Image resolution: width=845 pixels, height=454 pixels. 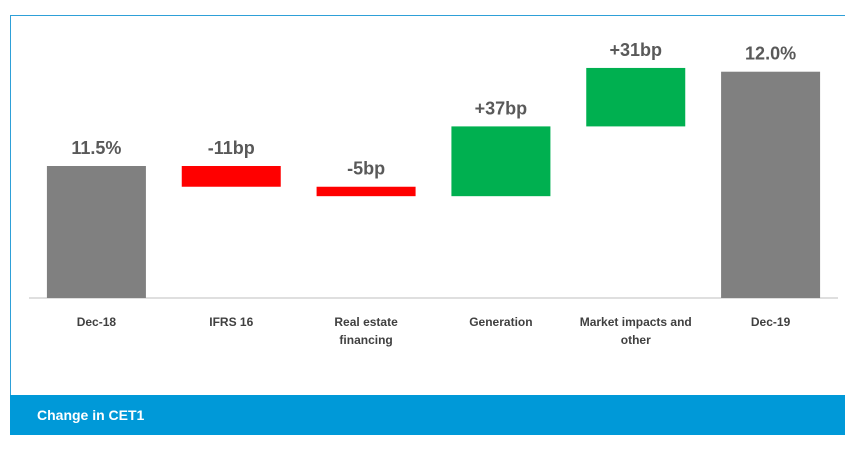 What do you see at coordinates (231, 322) in the screenshot?
I see `x-tick-label: IFRS 16` at bounding box center [231, 322].